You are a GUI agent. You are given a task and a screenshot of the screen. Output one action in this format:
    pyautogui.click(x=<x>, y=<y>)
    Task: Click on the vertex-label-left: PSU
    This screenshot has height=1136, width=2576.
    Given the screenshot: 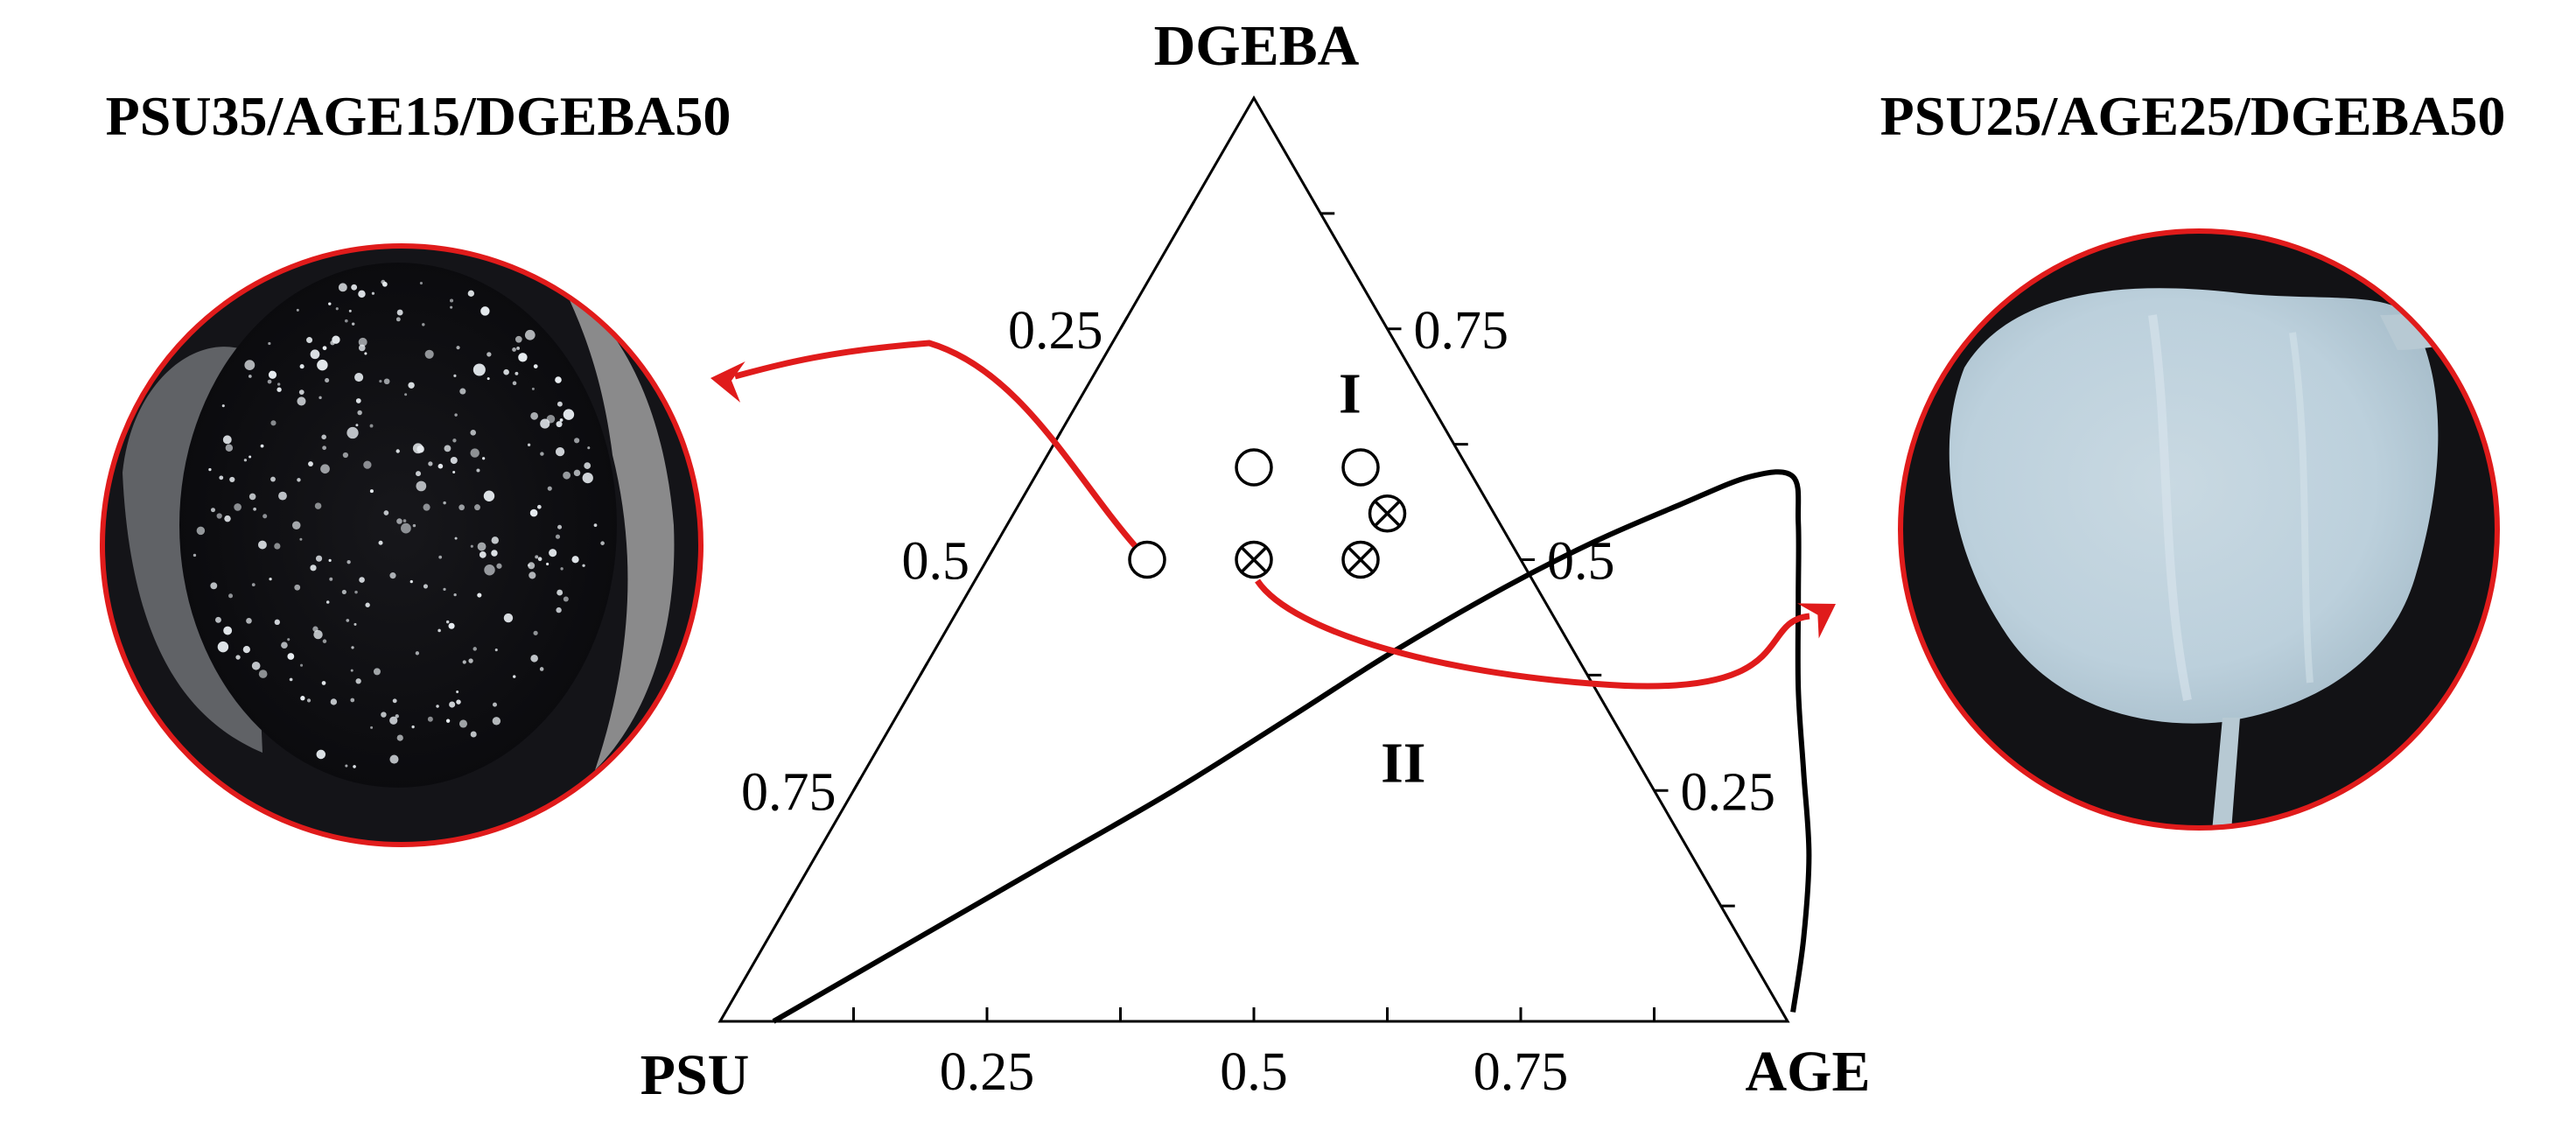 What is the action you would take?
    pyautogui.click(x=695, y=1075)
    